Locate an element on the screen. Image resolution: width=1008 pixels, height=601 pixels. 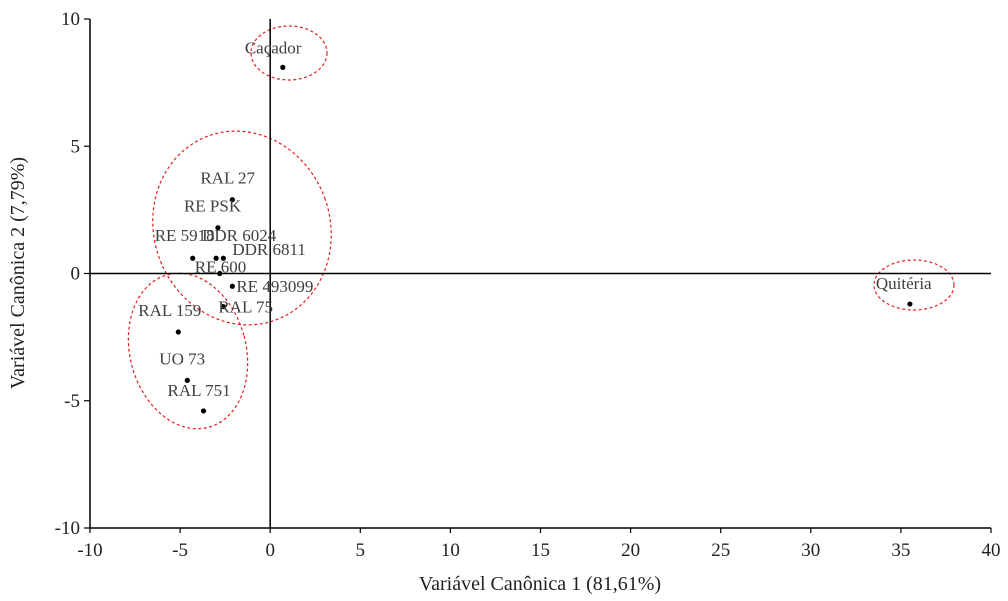
x-tick-label: 20 is located at coordinates (630, 550).